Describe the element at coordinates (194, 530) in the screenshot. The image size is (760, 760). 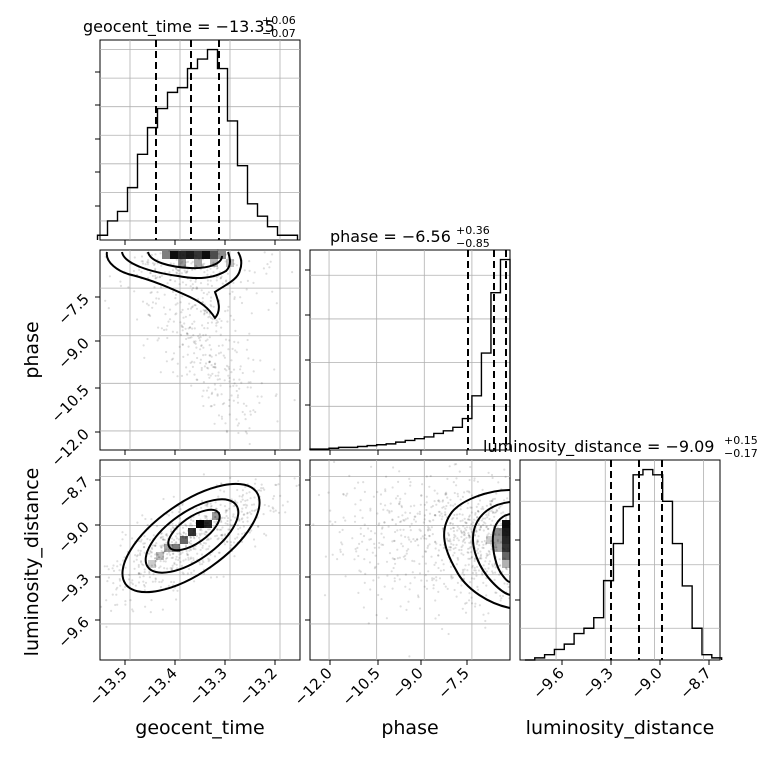
I see `contour-inner` at that location.